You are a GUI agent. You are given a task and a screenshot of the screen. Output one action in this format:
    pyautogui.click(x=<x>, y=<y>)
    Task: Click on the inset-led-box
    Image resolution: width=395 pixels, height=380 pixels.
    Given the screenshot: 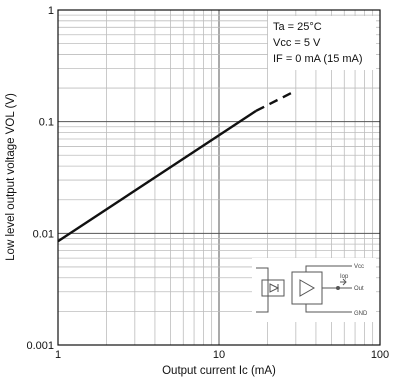 What is the action you would take?
    pyautogui.click(x=273, y=288)
    